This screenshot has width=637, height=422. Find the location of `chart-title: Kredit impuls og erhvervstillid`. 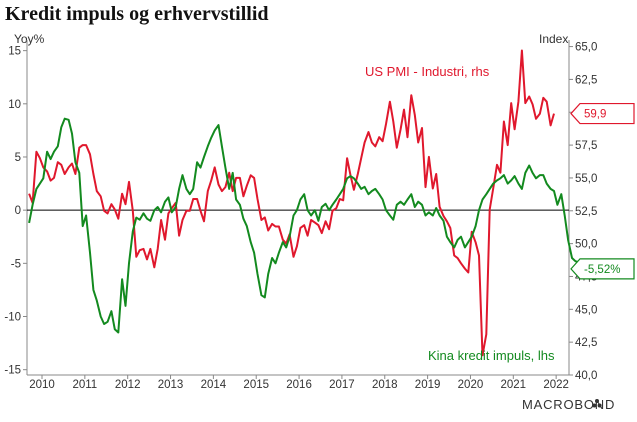

chart-title: Kredit impuls og erhvervstillid is located at coordinates (137, 14).